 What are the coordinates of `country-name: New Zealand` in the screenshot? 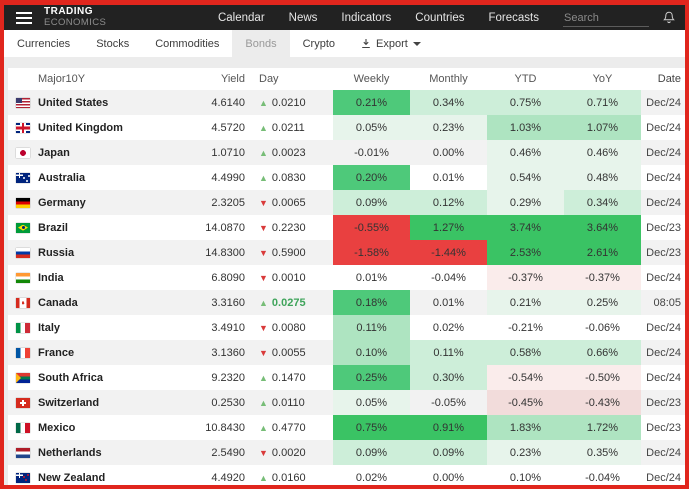 It's located at (72, 477).